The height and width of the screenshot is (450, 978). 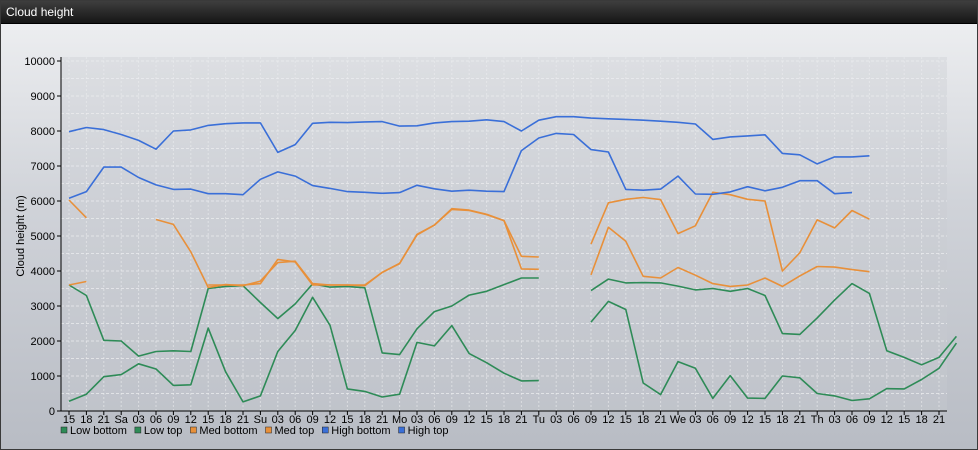 I want to click on x-tick-label: Mo, so click(x=399, y=420).